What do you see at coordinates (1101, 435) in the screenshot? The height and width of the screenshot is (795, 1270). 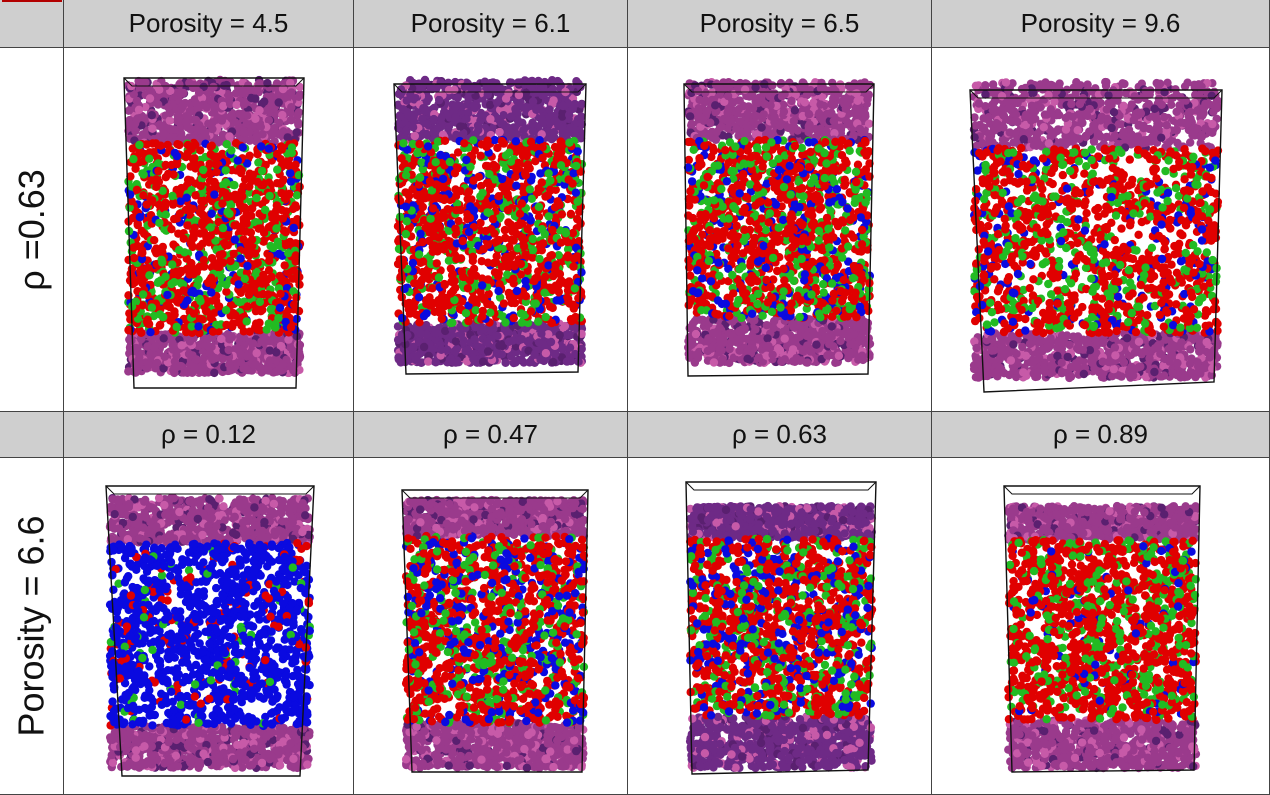 I see `header-rho-0-89: ρ = 0.89` at bounding box center [1101, 435].